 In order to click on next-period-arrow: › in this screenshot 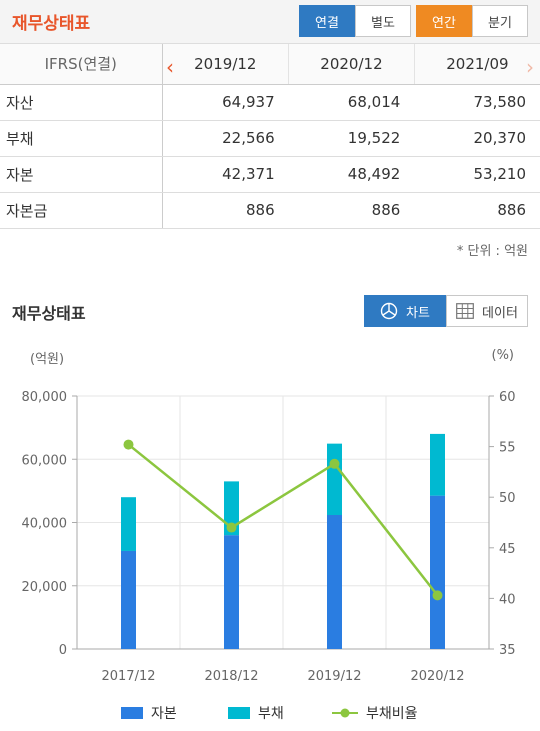, I will do `click(530, 67)`.